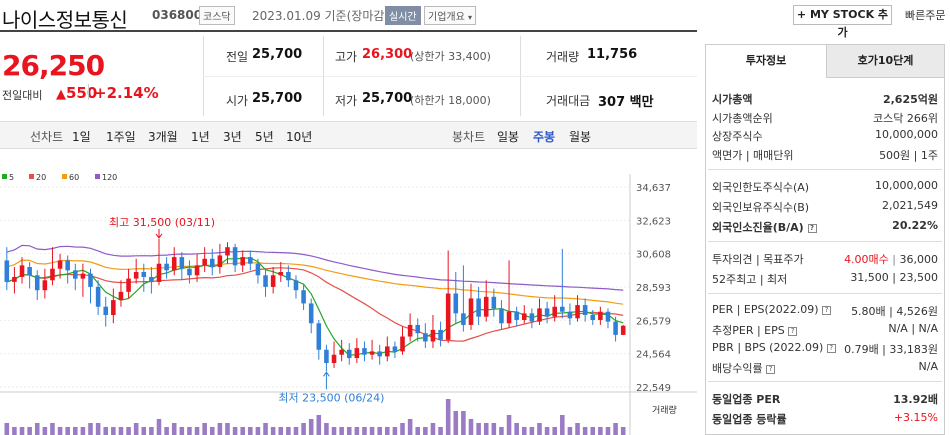 The width and height of the screenshot is (950, 435). What do you see at coordinates (469, 137) in the screenshot?
I see `candle-chart-label: 봉차트` at bounding box center [469, 137].